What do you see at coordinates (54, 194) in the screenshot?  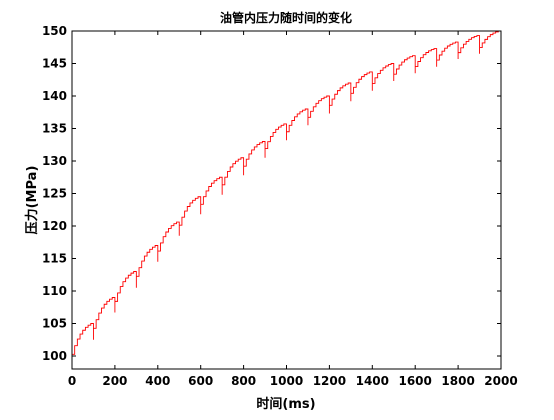 I see `y-tick-label: 125` at bounding box center [54, 194].